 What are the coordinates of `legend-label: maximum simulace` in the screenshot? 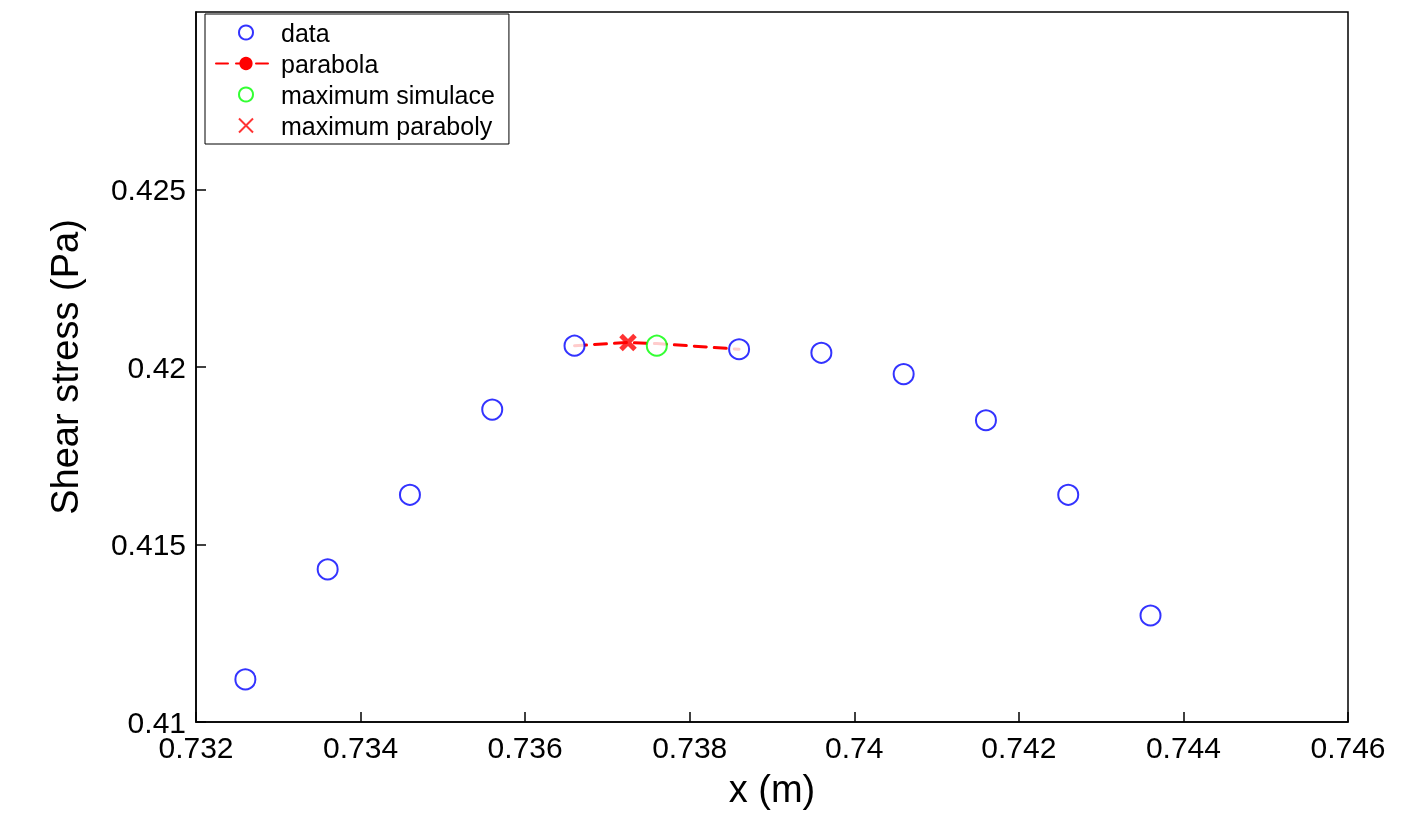 It's located at (388, 94).